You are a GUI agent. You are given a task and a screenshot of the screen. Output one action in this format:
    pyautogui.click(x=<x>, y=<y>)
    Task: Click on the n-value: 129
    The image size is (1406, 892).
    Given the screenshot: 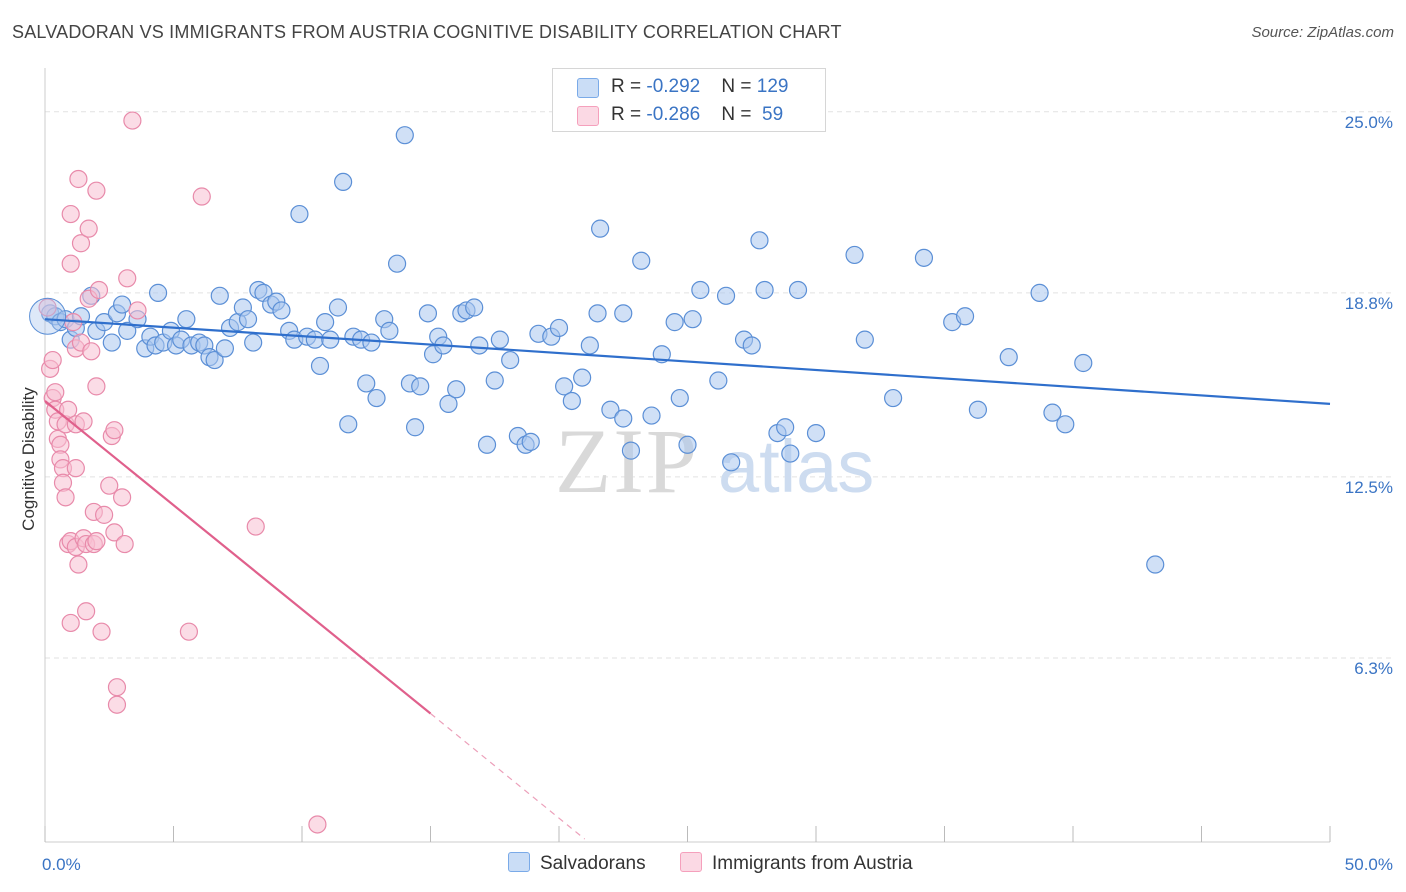 What is the action you would take?
    pyautogui.click(x=772, y=86)
    